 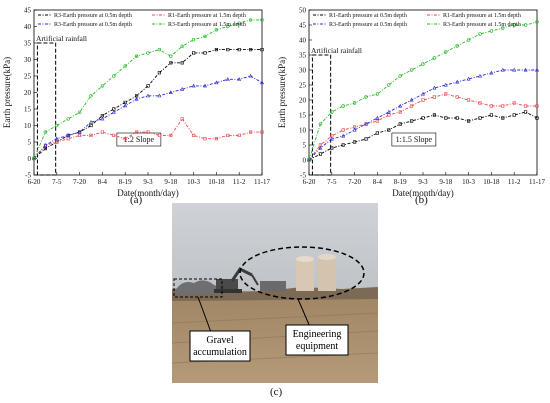 What do you see at coordinates (193, 182) in the screenshot?
I see `x-tick-label: 10-3` at bounding box center [193, 182].